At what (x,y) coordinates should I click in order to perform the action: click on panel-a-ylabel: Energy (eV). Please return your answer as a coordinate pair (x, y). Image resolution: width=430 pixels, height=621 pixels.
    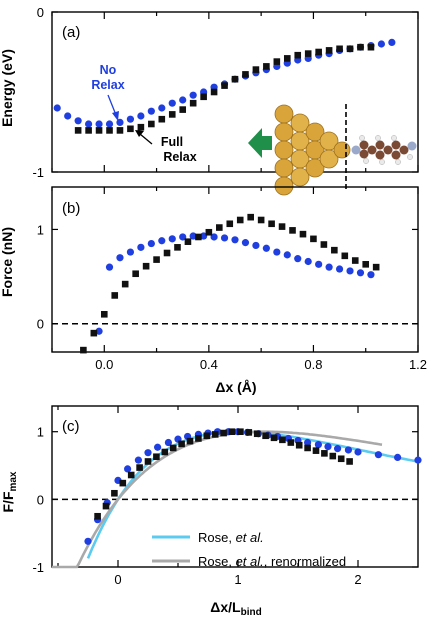
    Looking at the image, I should click on (7, 88).